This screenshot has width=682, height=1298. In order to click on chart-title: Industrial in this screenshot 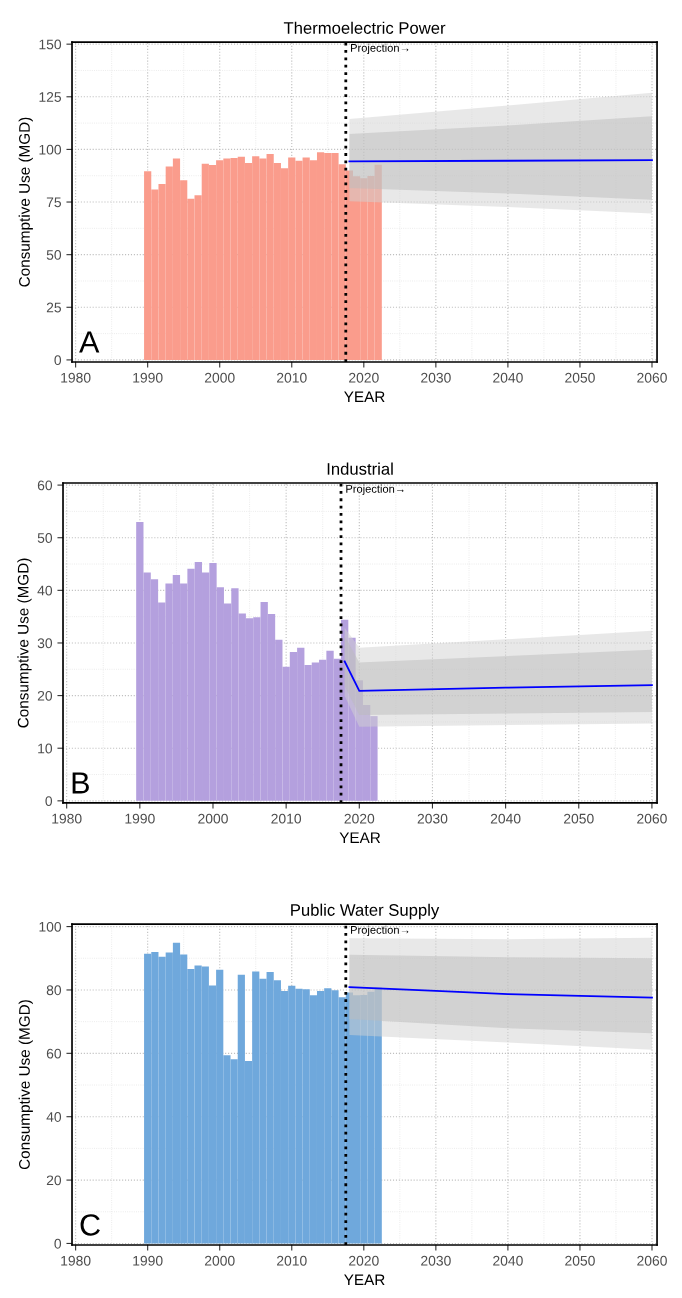, I will do `click(360, 468)`.